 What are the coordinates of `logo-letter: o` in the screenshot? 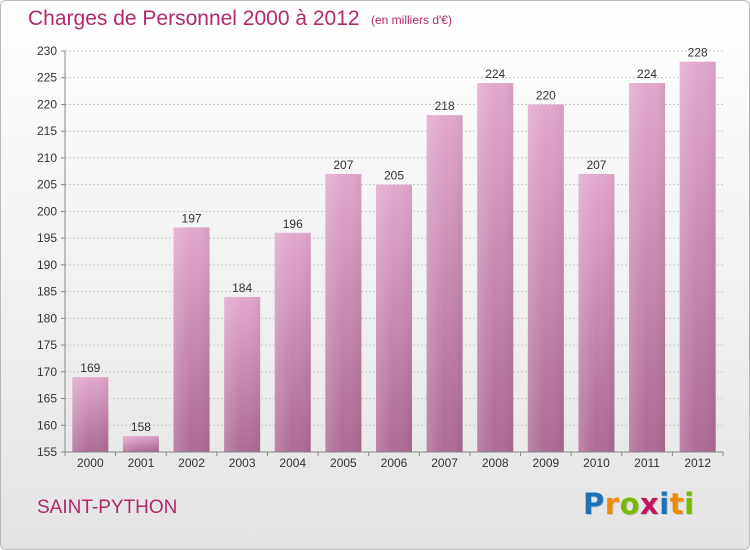 It's located at (630, 504).